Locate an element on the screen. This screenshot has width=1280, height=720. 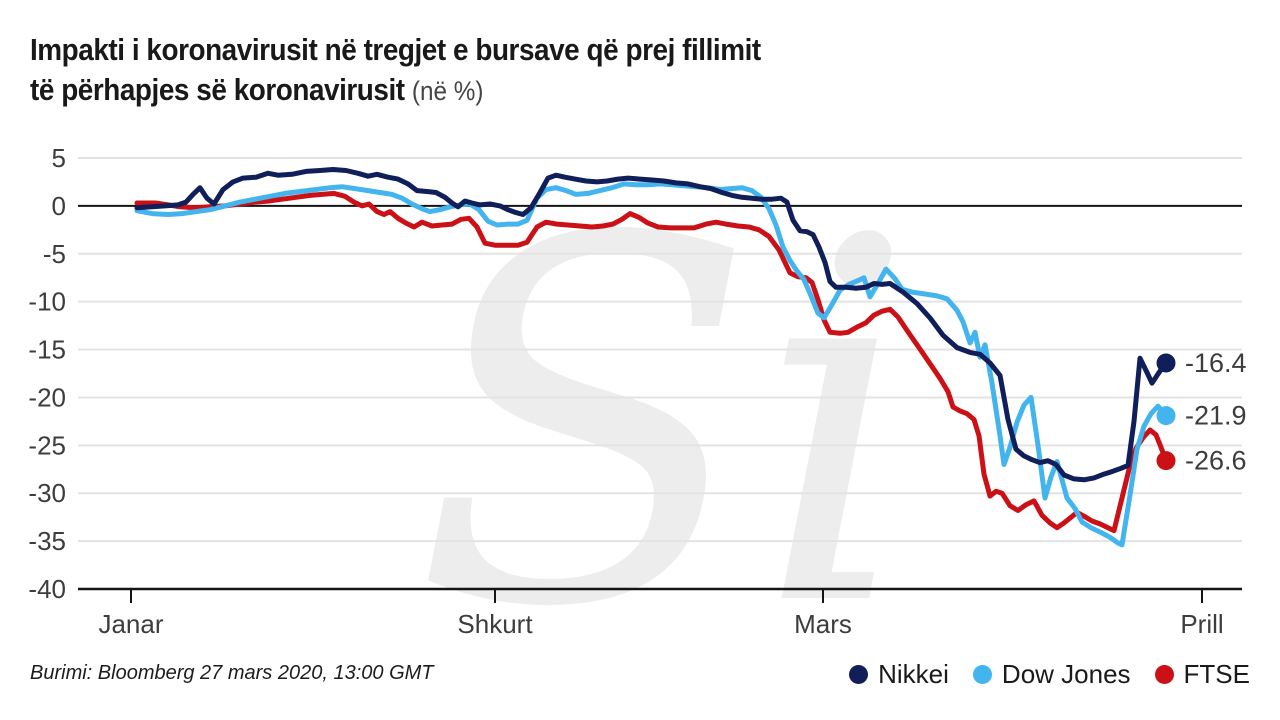
legend-label-ftse: FTSE is located at coordinates (1216, 674).